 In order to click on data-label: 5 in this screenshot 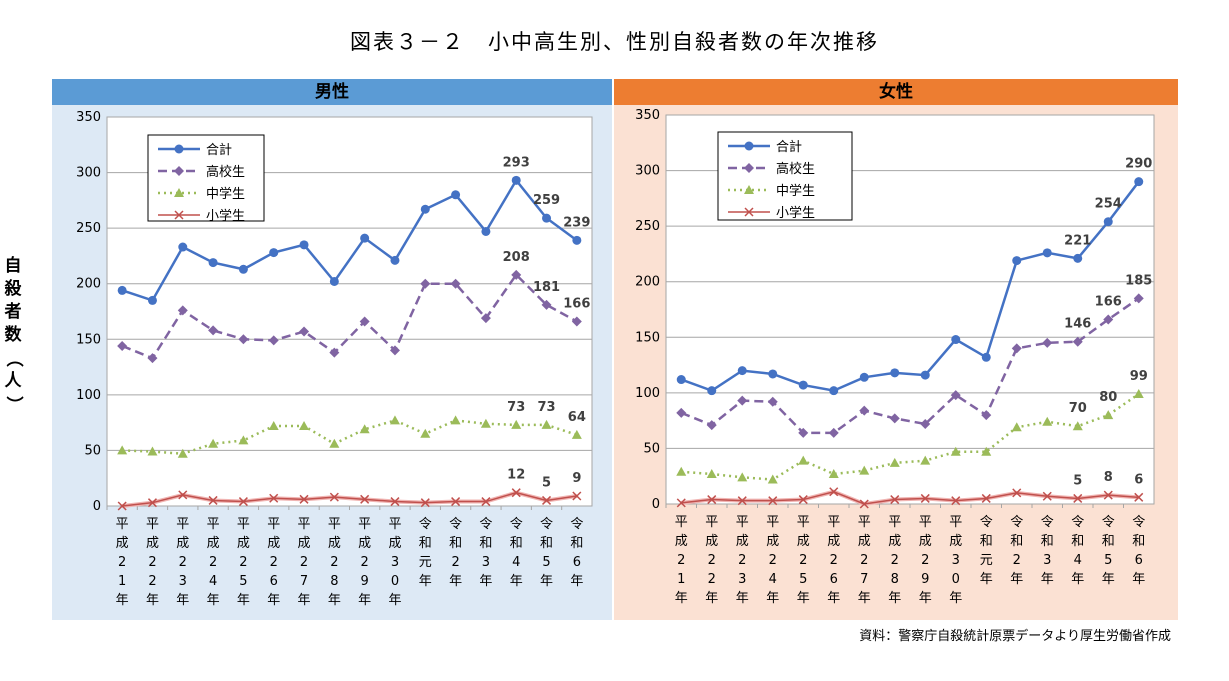, I will do `click(1077, 480)`.